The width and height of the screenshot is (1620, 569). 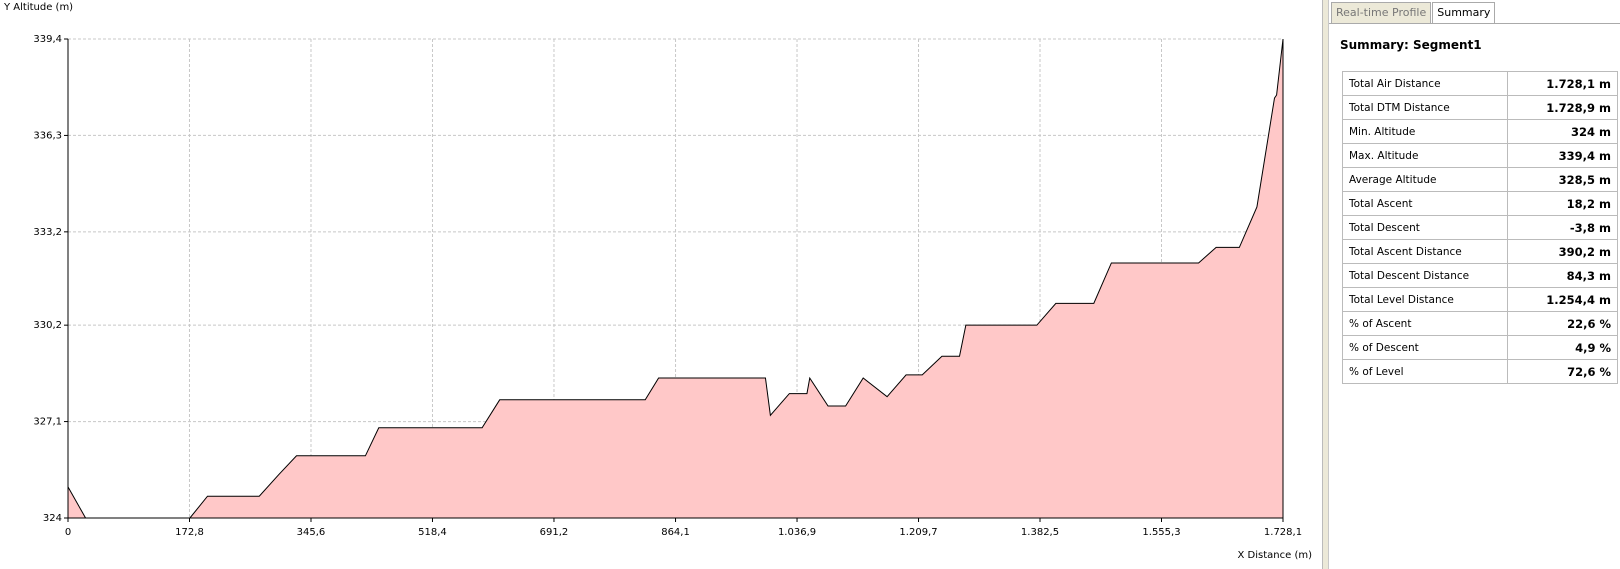 I want to click on splitter, so click(x=1325, y=284).